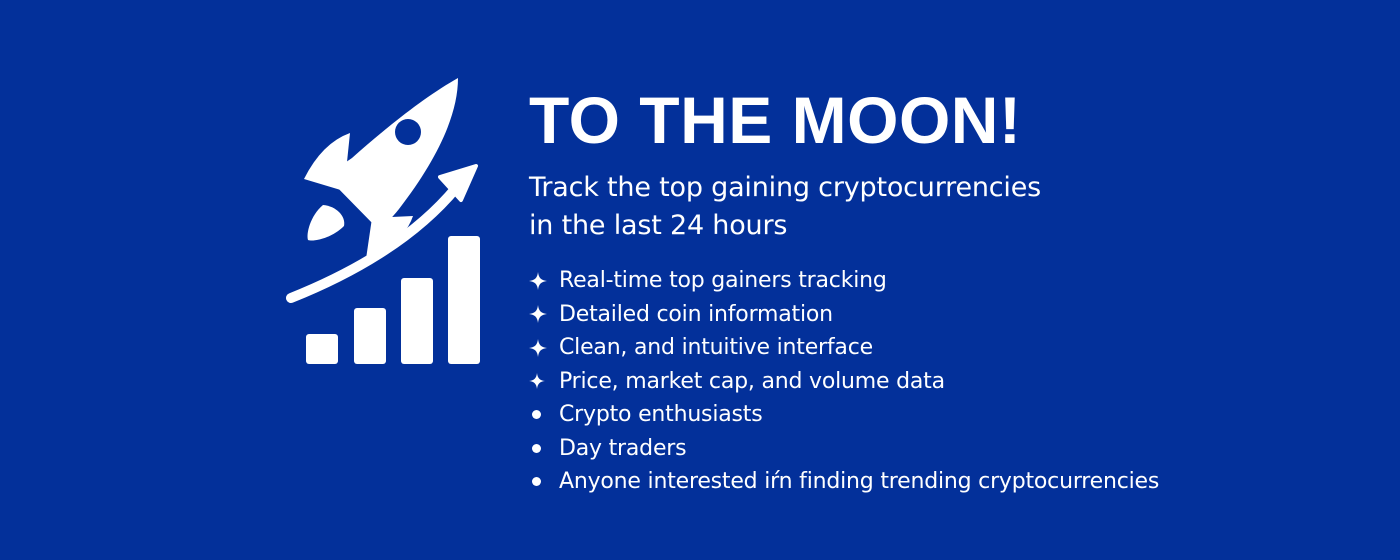 The image size is (1400, 560). Describe the element at coordinates (723, 281) in the screenshot. I see `feature-text: Real-time top gainers tracking` at that location.